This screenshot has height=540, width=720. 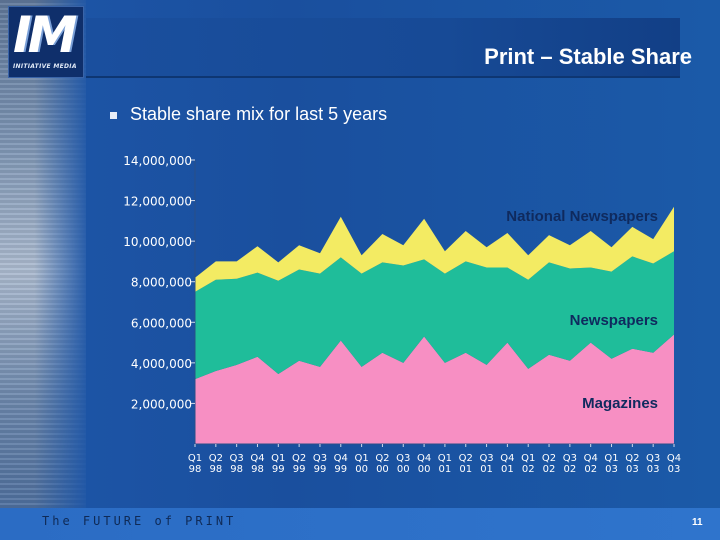 I want to click on y-tick-label: 4,000,000, so click(x=161, y=364).